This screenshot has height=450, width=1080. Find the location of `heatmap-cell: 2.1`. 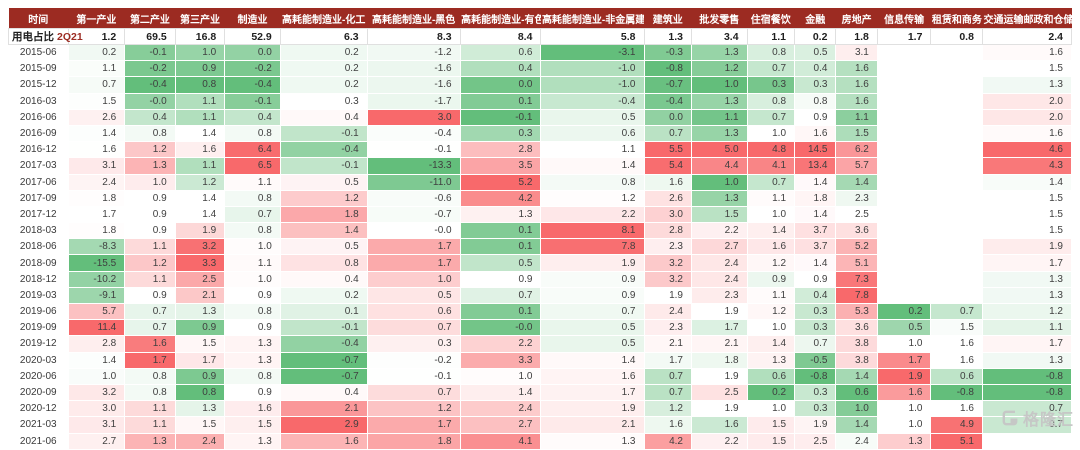

heatmap-cell: 2.1 is located at coordinates (200, 296).